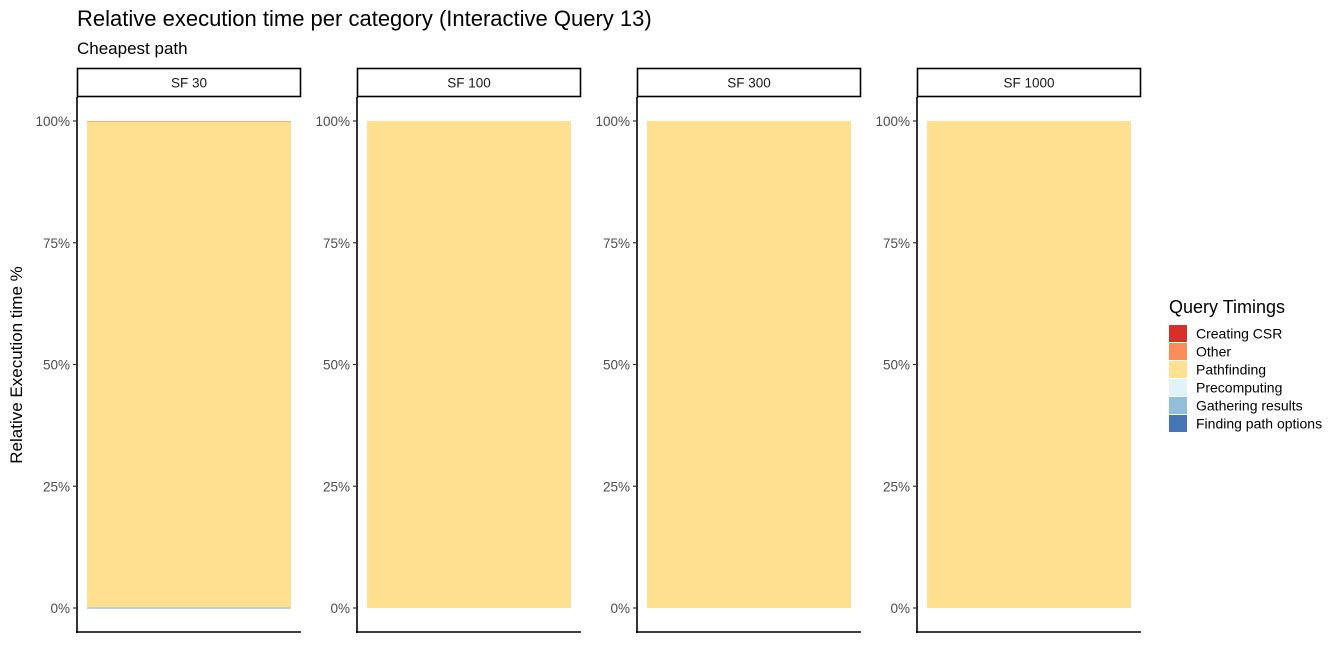 This screenshot has width=1344, height=647. I want to click on legend-item: Creating CSR, so click(1225, 333).